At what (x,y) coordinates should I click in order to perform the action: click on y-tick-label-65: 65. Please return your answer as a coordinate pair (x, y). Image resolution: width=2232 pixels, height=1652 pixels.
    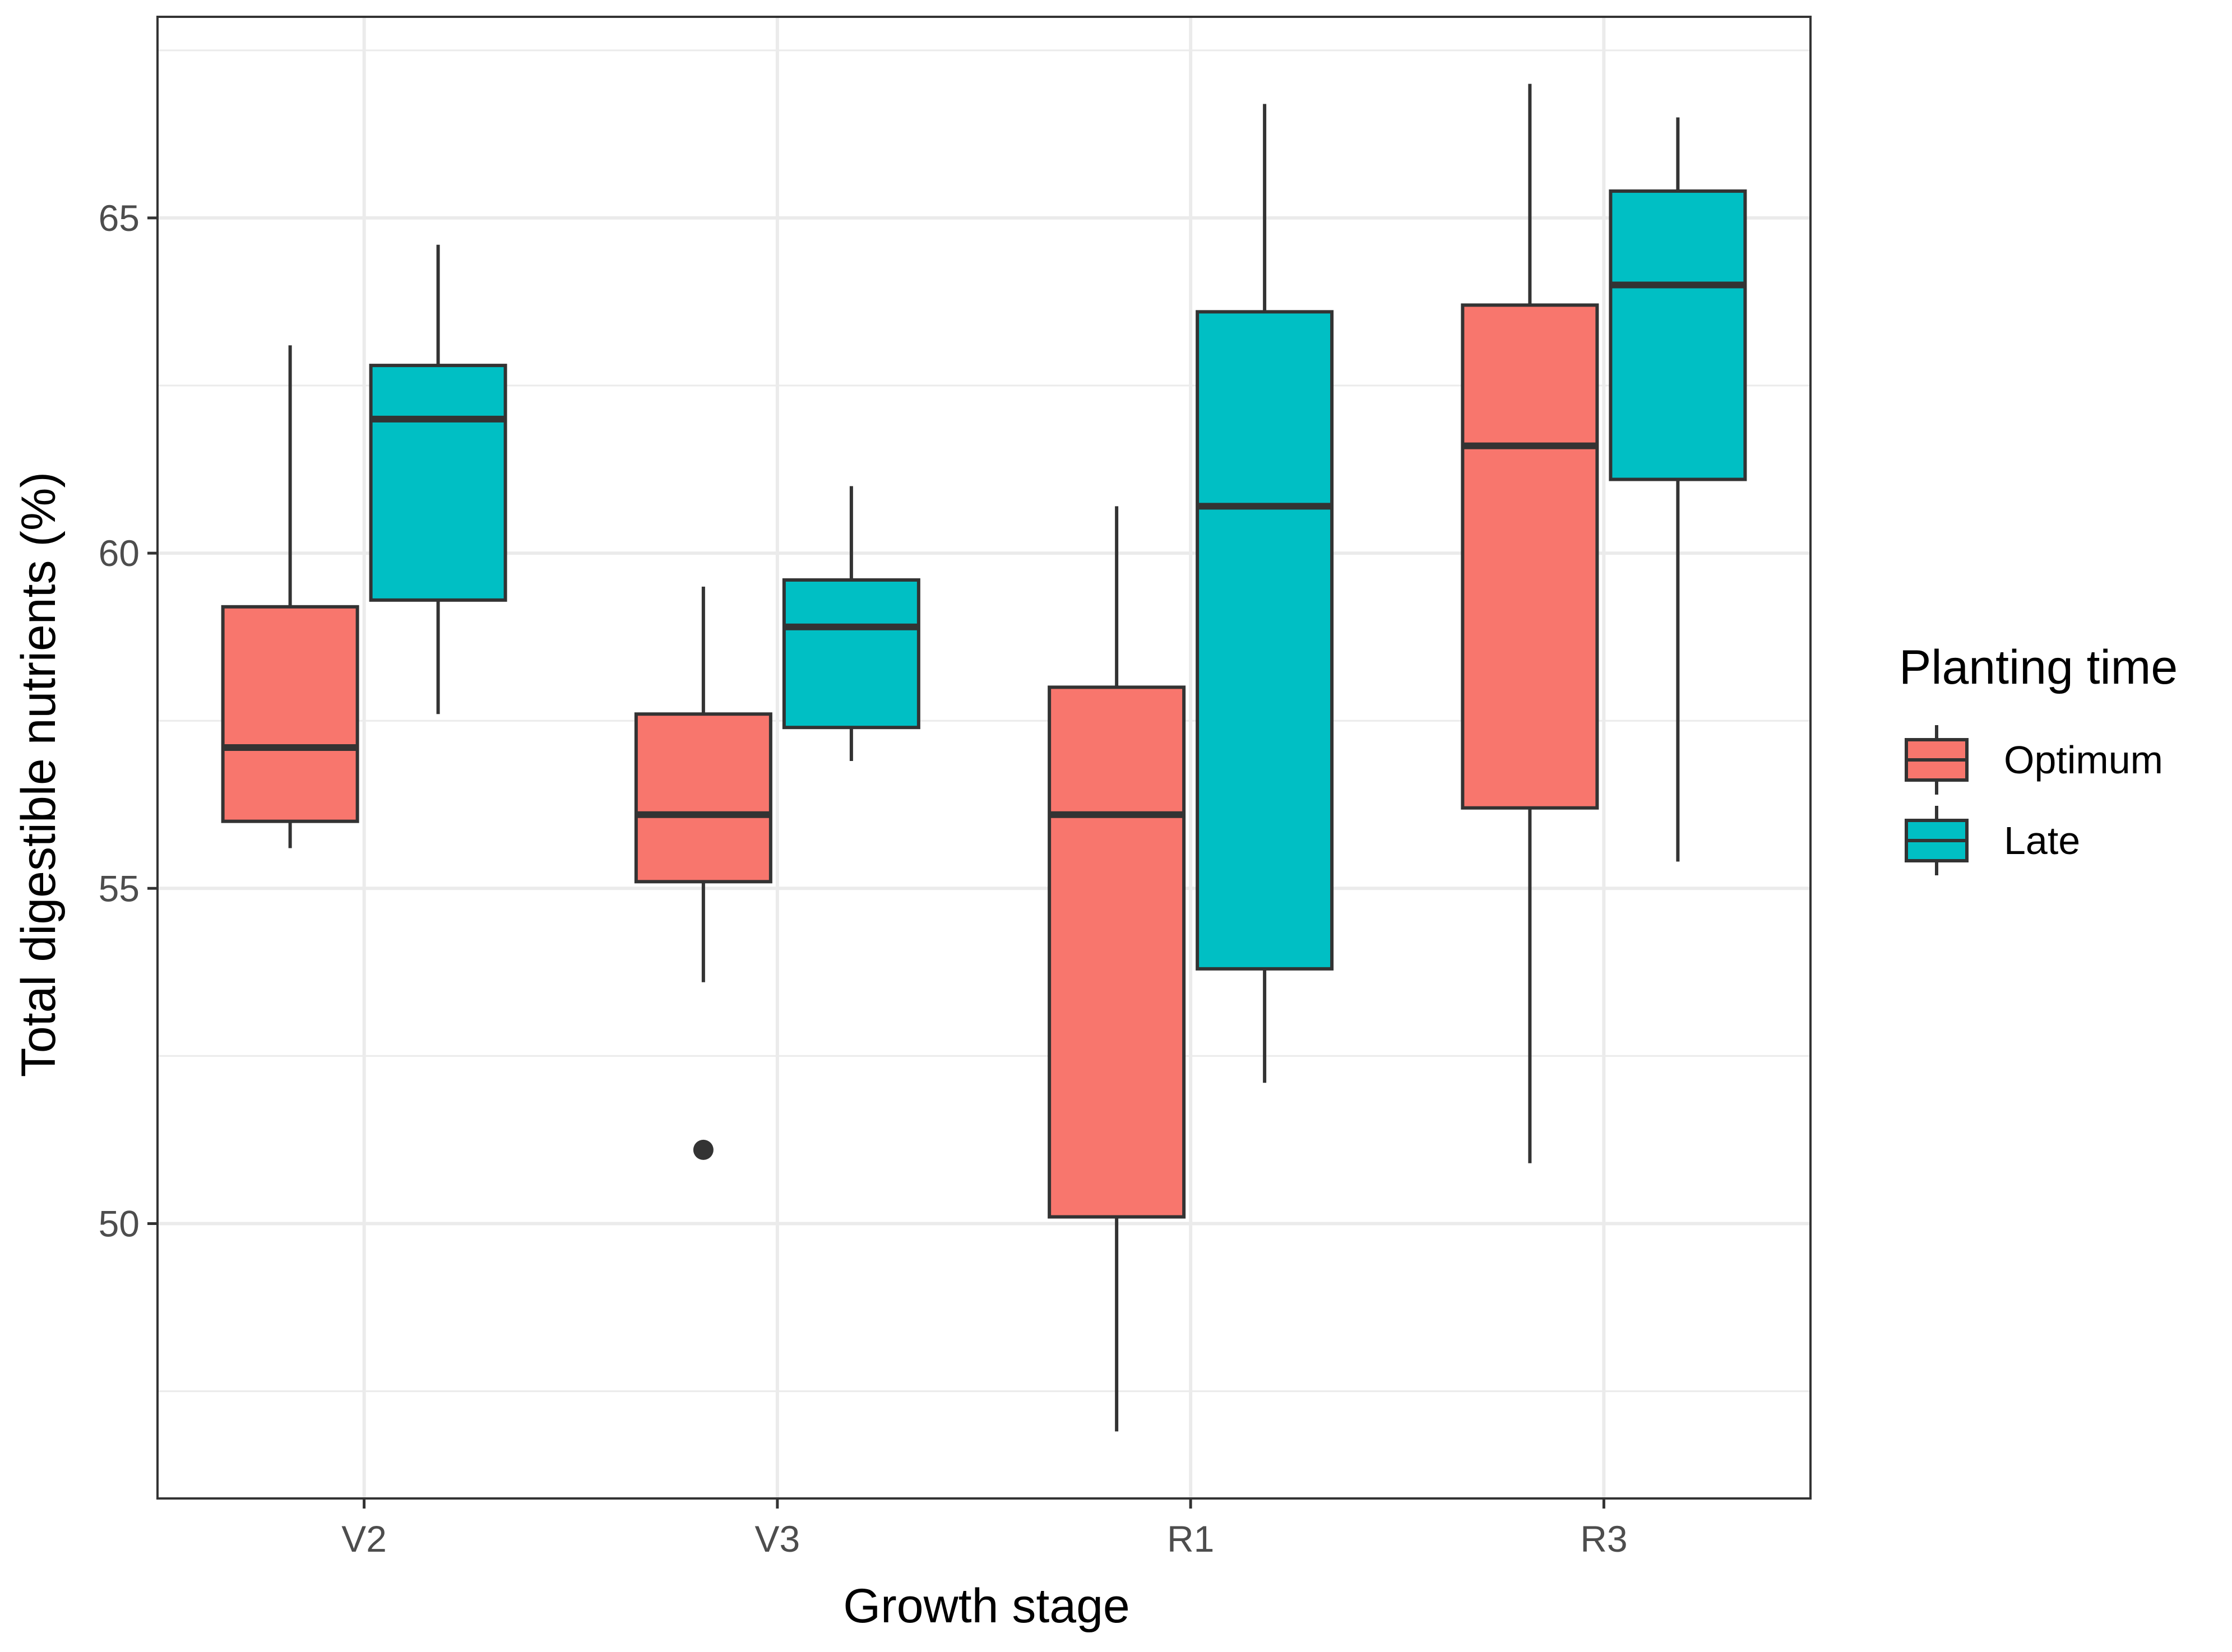
    Looking at the image, I should click on (120, 218).